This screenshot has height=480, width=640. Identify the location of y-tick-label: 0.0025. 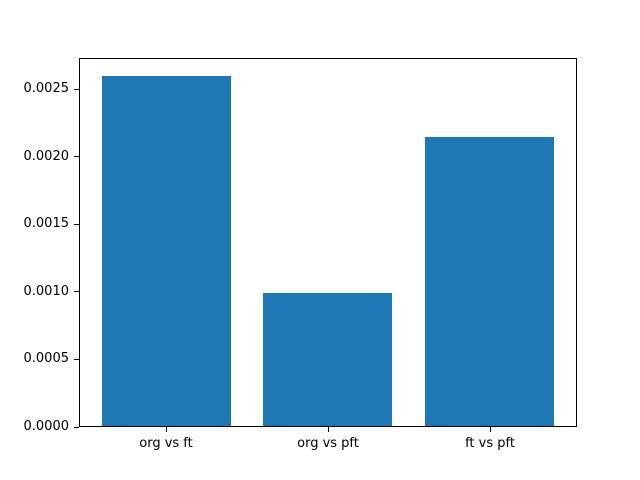
(46, 88).